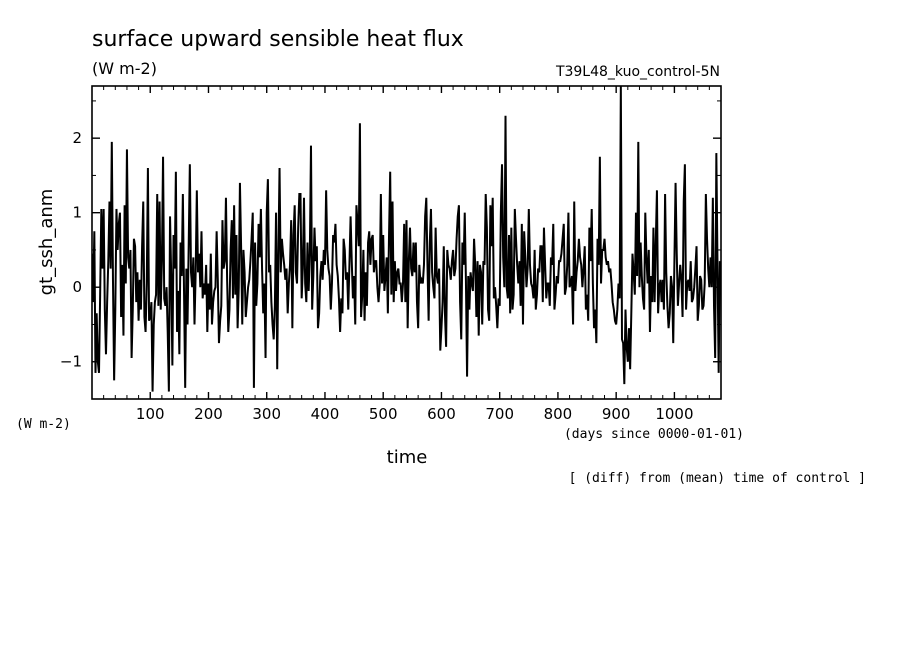 The image size is (904, 654). Describe the element at coordinates (558, 414) in the screenshot. I see `x-tick-label: 800` at that location.